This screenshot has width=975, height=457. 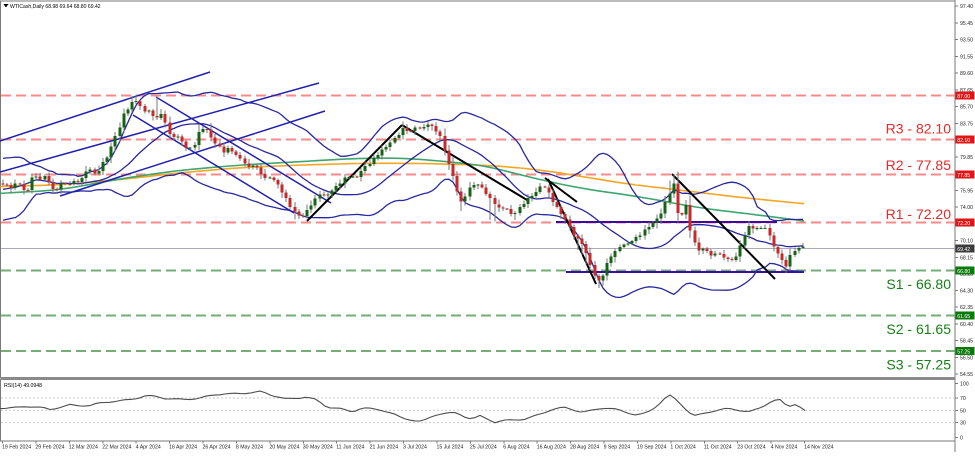 I want to click on svg-text: 69.42, so click(x=963, y=250).